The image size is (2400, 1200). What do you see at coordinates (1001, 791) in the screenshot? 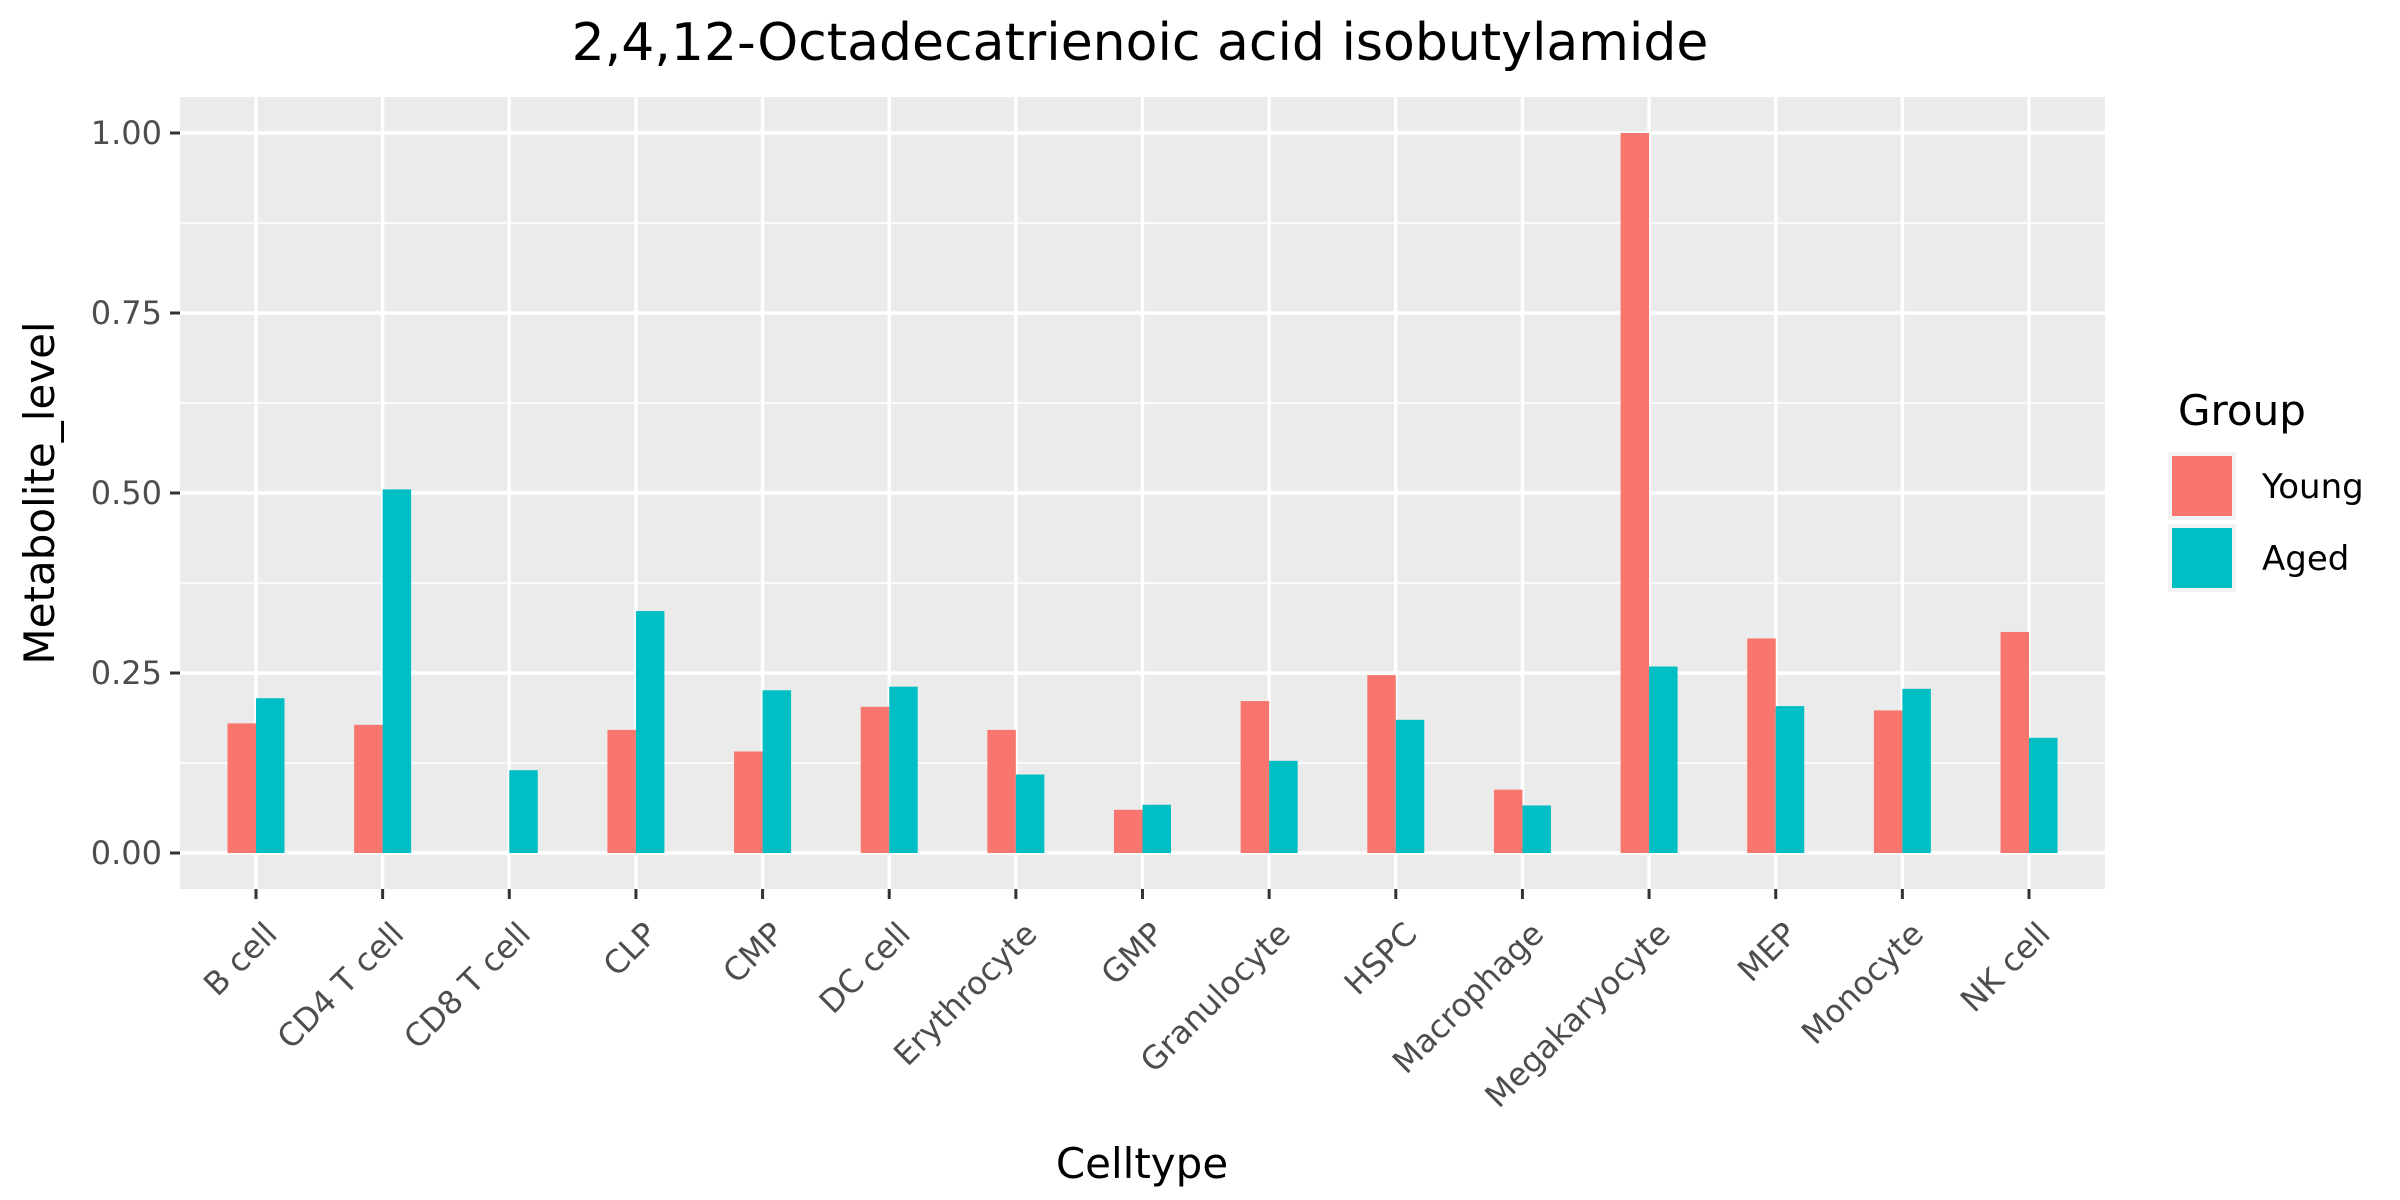
I see `bar-young-erythrocyte` at bounding box center [1001, 791].